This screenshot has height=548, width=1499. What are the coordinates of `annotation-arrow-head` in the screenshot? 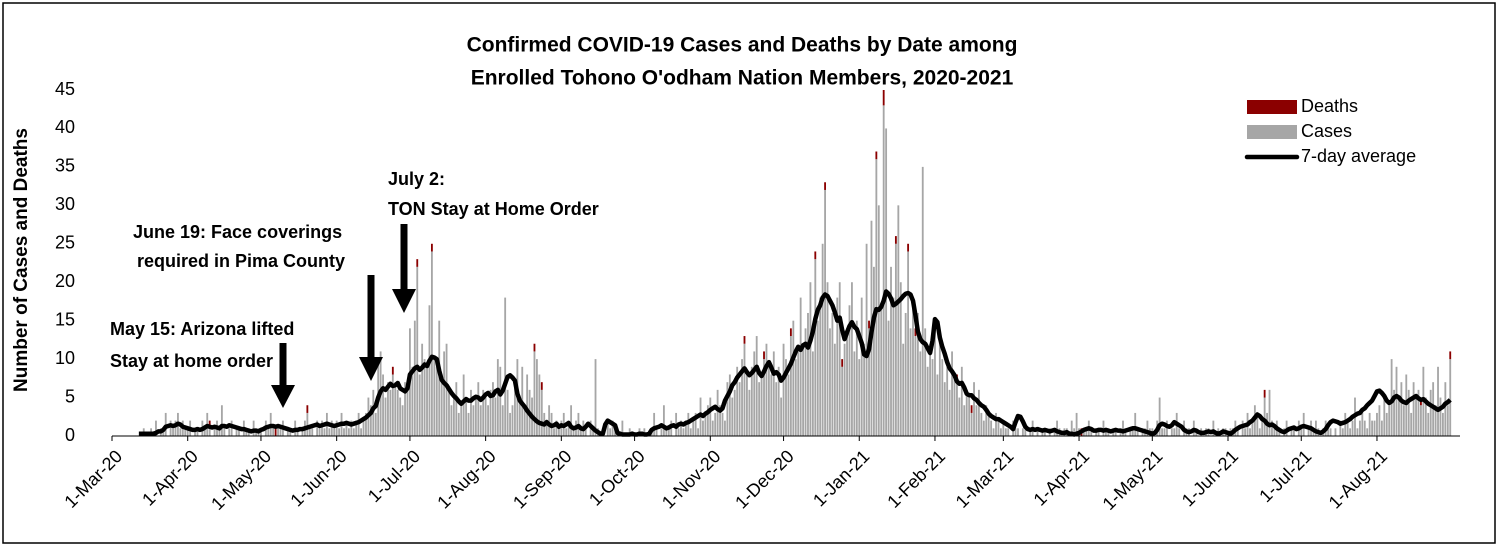 It's located at (404, 301).